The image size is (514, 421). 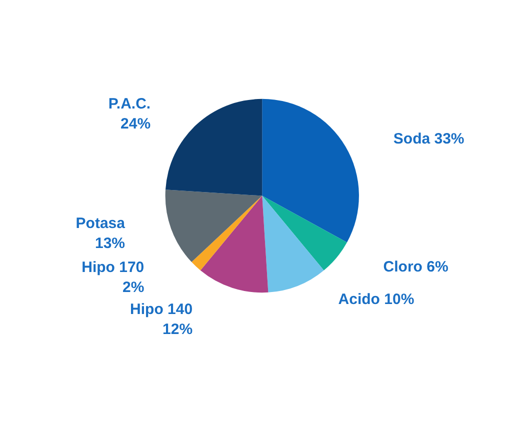 What do you see at coordinates (101, 223) in the screenshot?
I see `slice-label: Potasa` at bounding box center [101, 223].